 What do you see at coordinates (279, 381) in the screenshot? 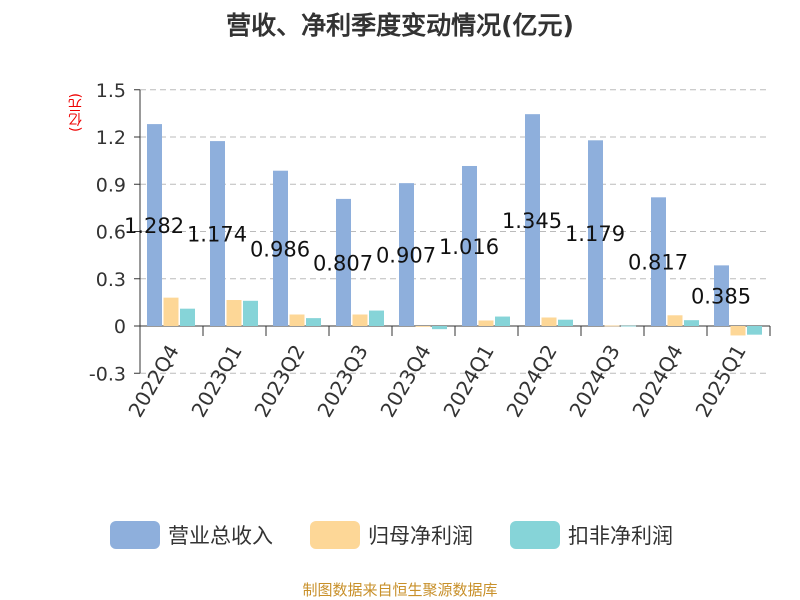
I see `x-tick-label: 2023Q2` at bounding box center [279, 381].